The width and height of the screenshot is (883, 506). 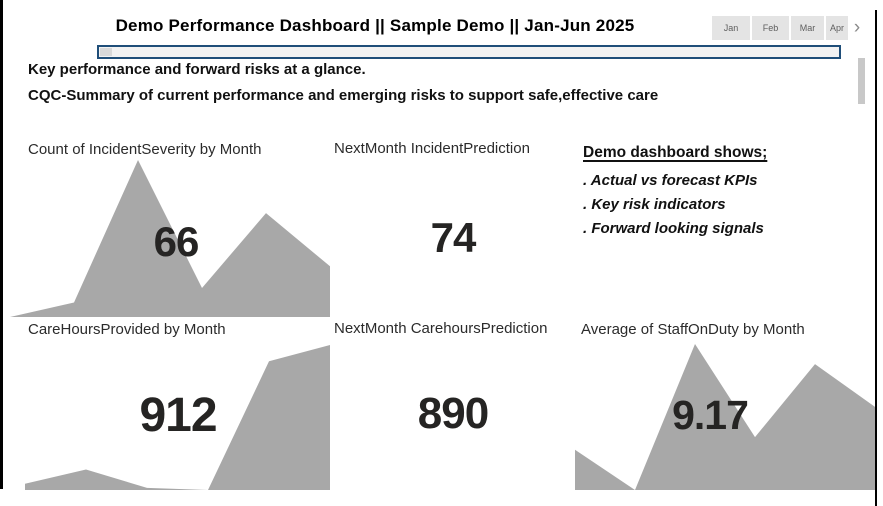 What do you see at coordinates (837, 28) in the screenshot?
I see `month-button-apr: Apr` at bounding box center [837, 28].